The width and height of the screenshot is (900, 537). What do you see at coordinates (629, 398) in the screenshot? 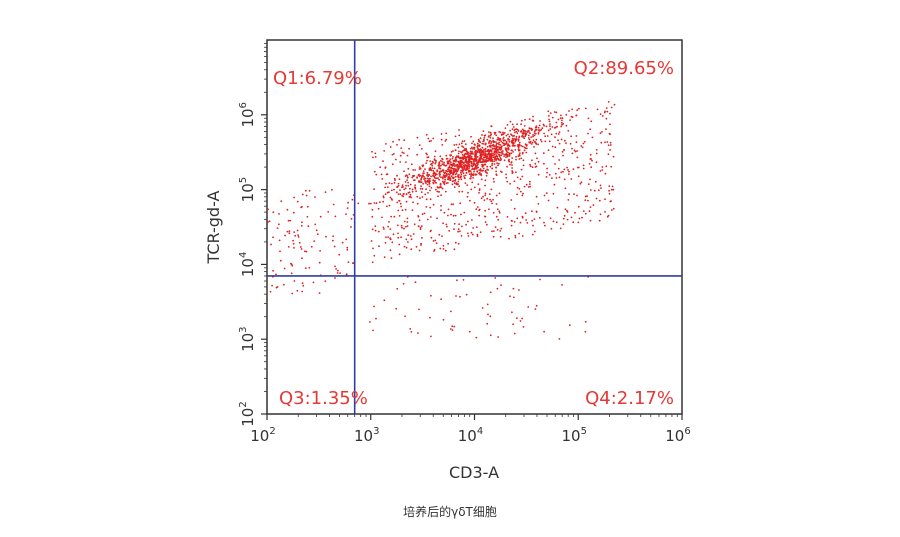
I see `quadrant-label-q4: Q4:2.17%` at bounding box center [629, 398].